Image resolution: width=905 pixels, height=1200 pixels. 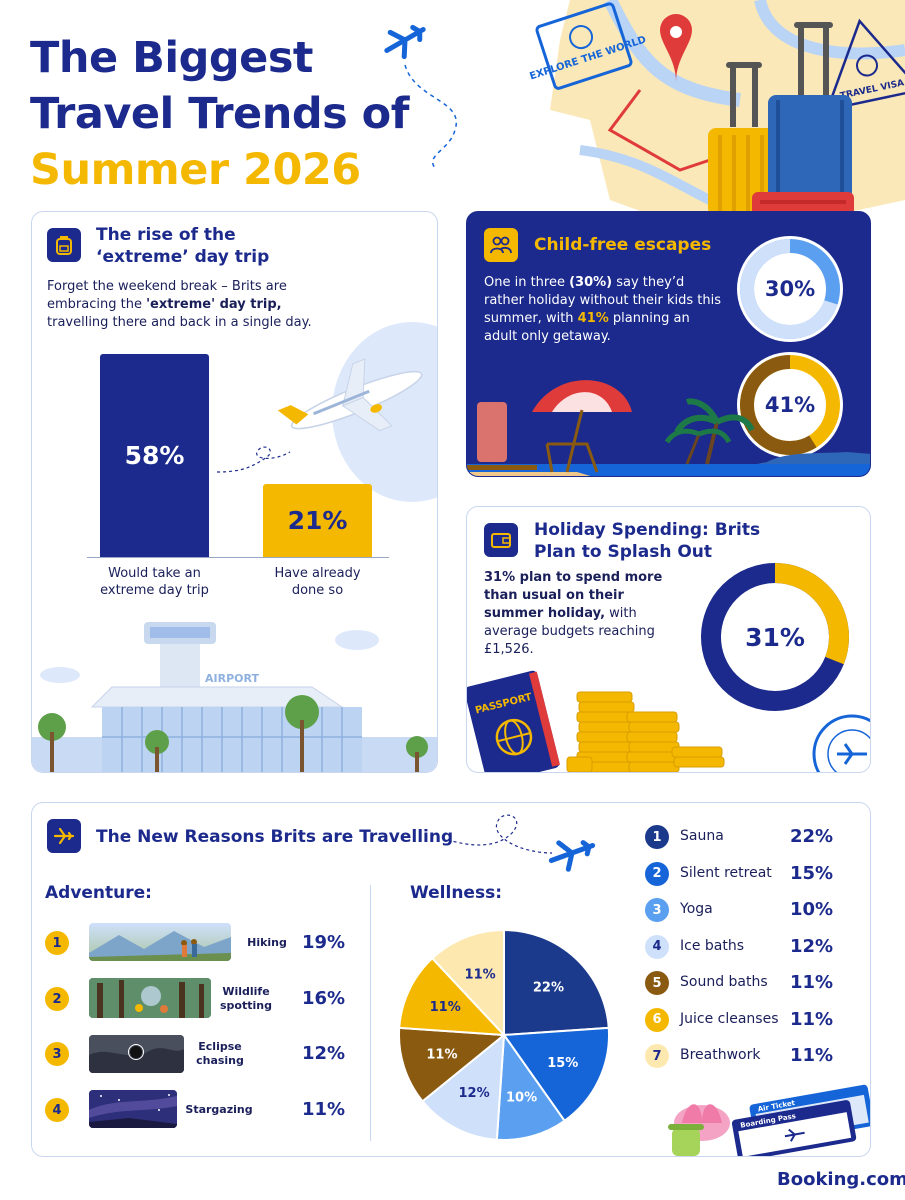 I want to click on day-trip-bar-1: 58%, so click(x=154, y=455).